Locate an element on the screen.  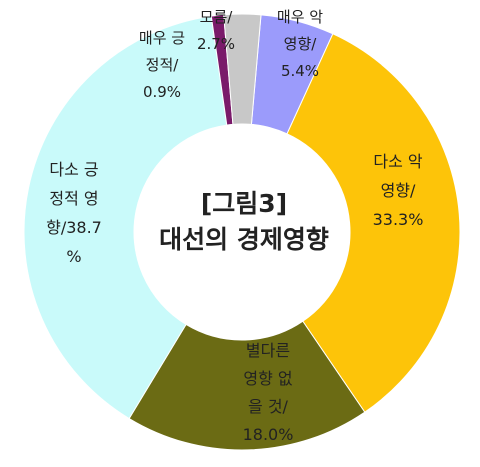
slice-label-0-line-1: 영향/ is located at coordinates (301, 44).